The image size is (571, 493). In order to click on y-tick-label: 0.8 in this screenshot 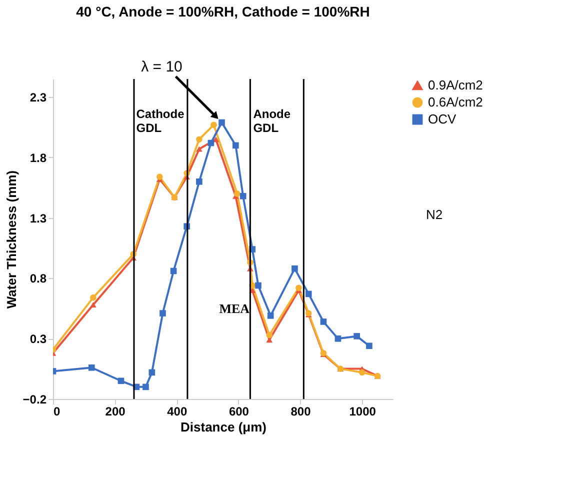, I will do `click(38, 279)`.